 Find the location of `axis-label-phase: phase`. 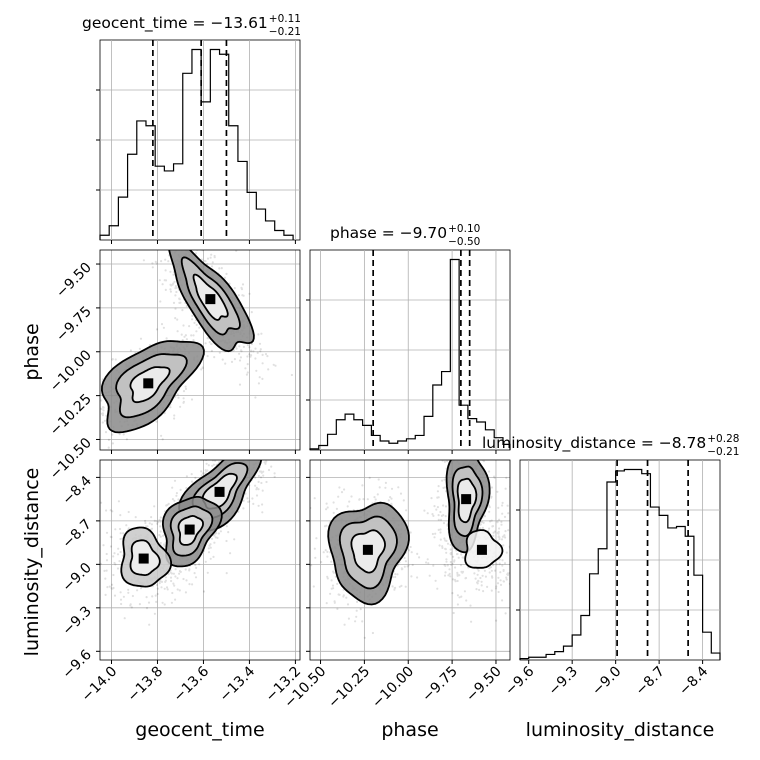

axis-label-phase: phase is located at coordinates (409, 730).